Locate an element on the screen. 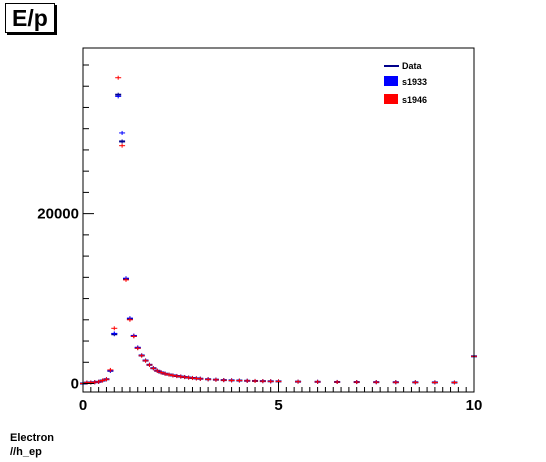  chart-title: E/p is located at coordinates (30, 18).